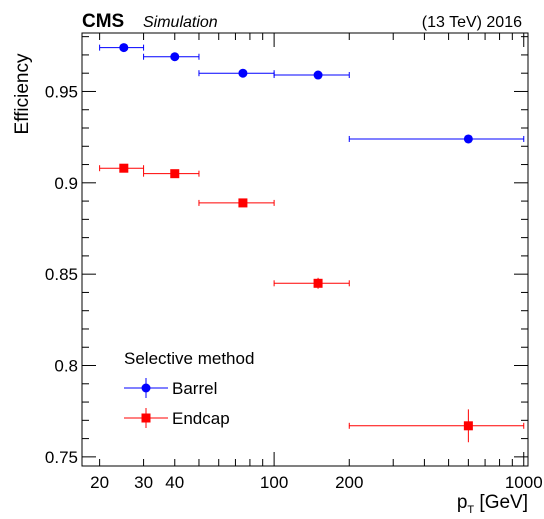  I want to click on x-tick-label: 1000, so click(524, 482).